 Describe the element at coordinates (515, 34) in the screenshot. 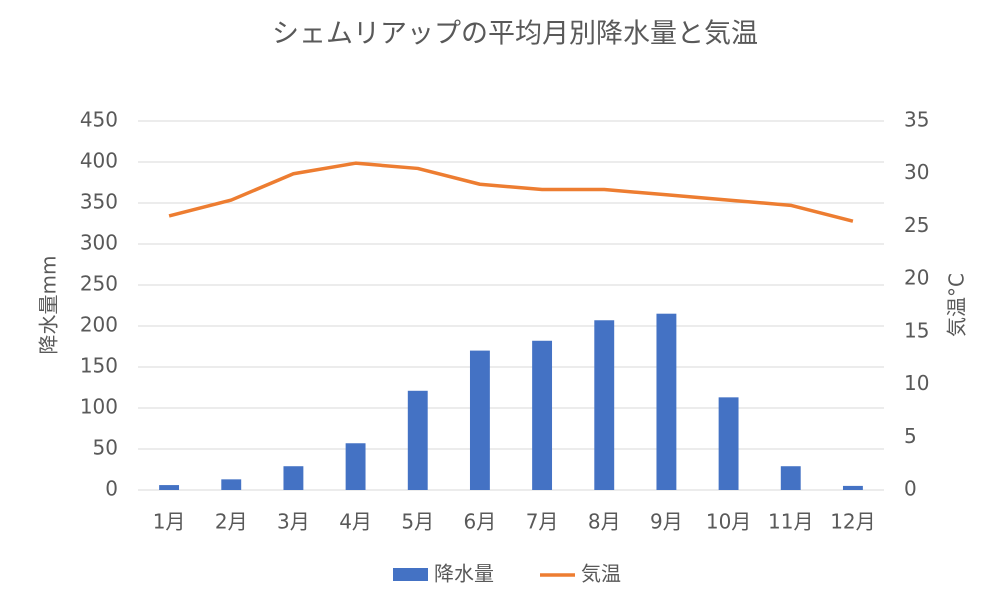

I see `chart-title: シェムリアップの平均月別降水量と気温` at that location.